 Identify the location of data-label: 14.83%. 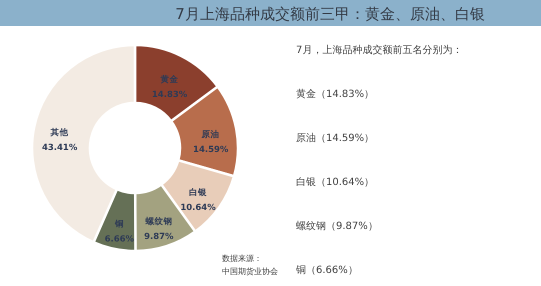
(170, 95).